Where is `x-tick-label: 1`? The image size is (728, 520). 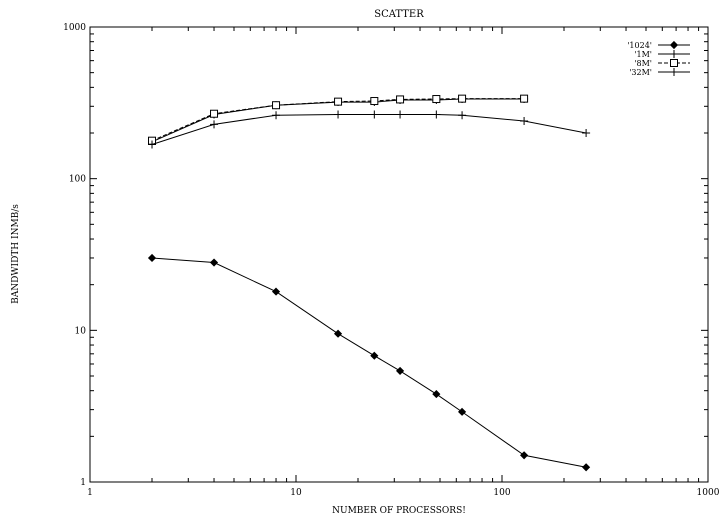 x-tick-label: 1 is located at coordinates (90, 493).